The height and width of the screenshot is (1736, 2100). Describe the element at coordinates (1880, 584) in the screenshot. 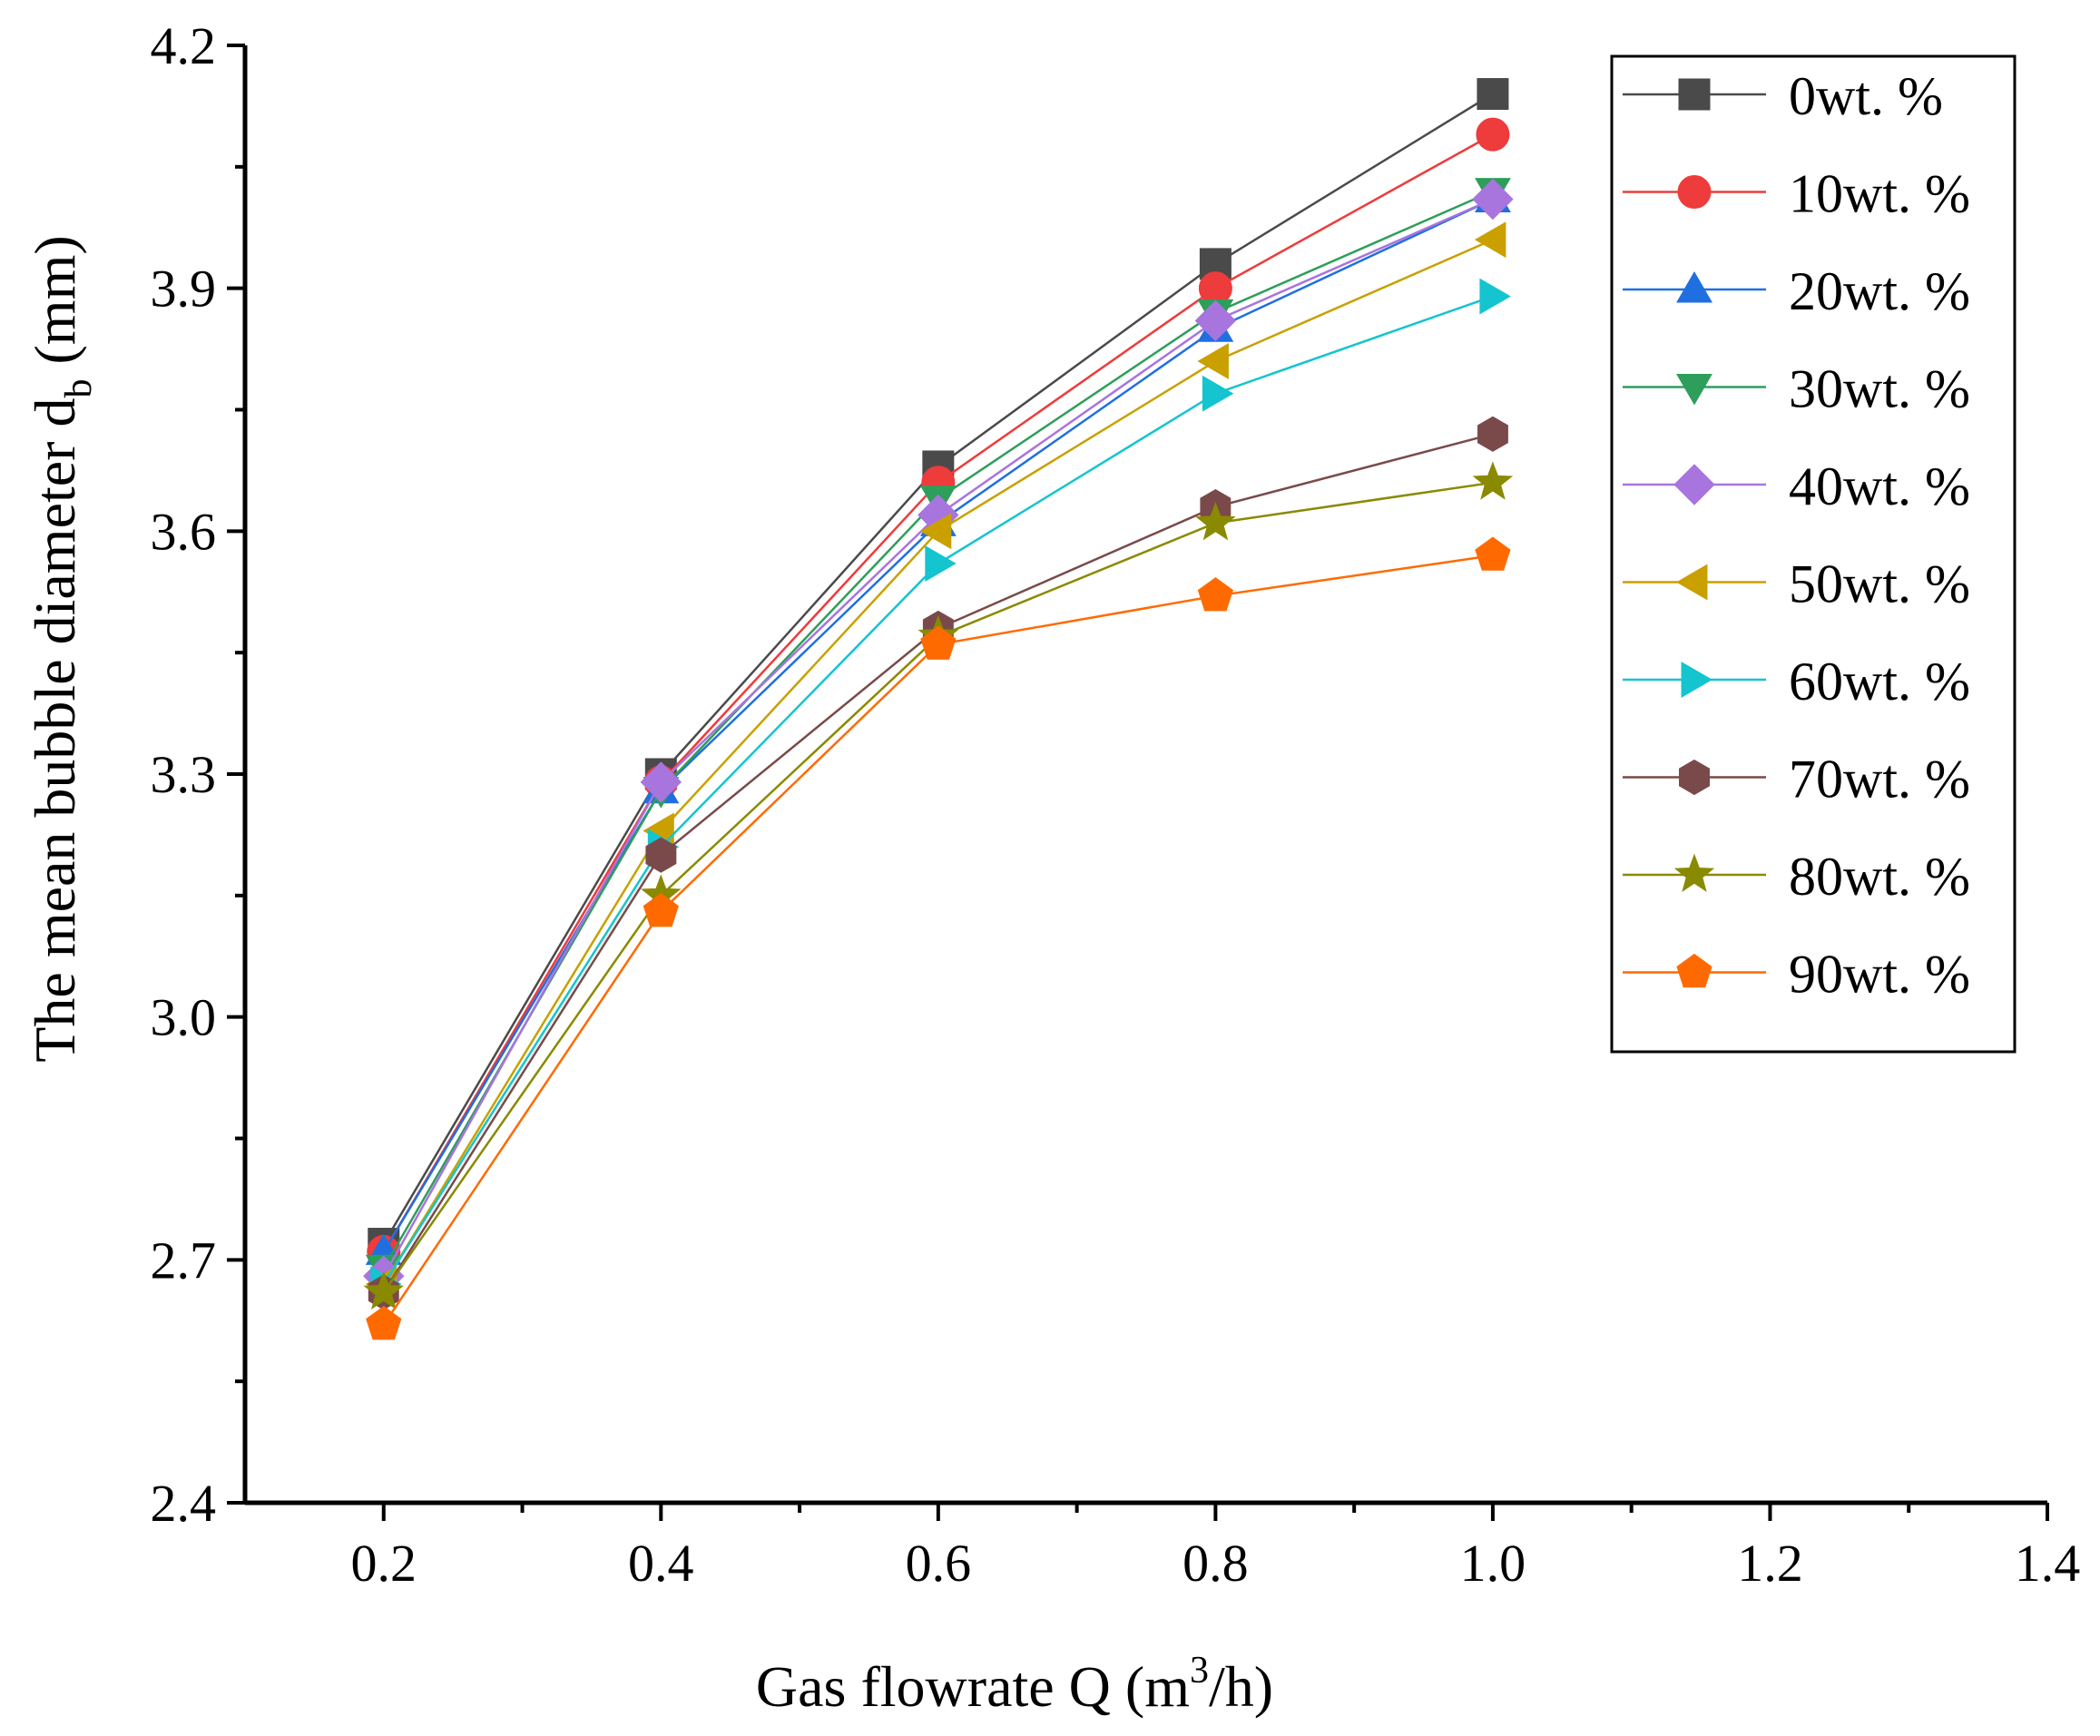

I see `legend-label-5: 50wt. %` at that location.